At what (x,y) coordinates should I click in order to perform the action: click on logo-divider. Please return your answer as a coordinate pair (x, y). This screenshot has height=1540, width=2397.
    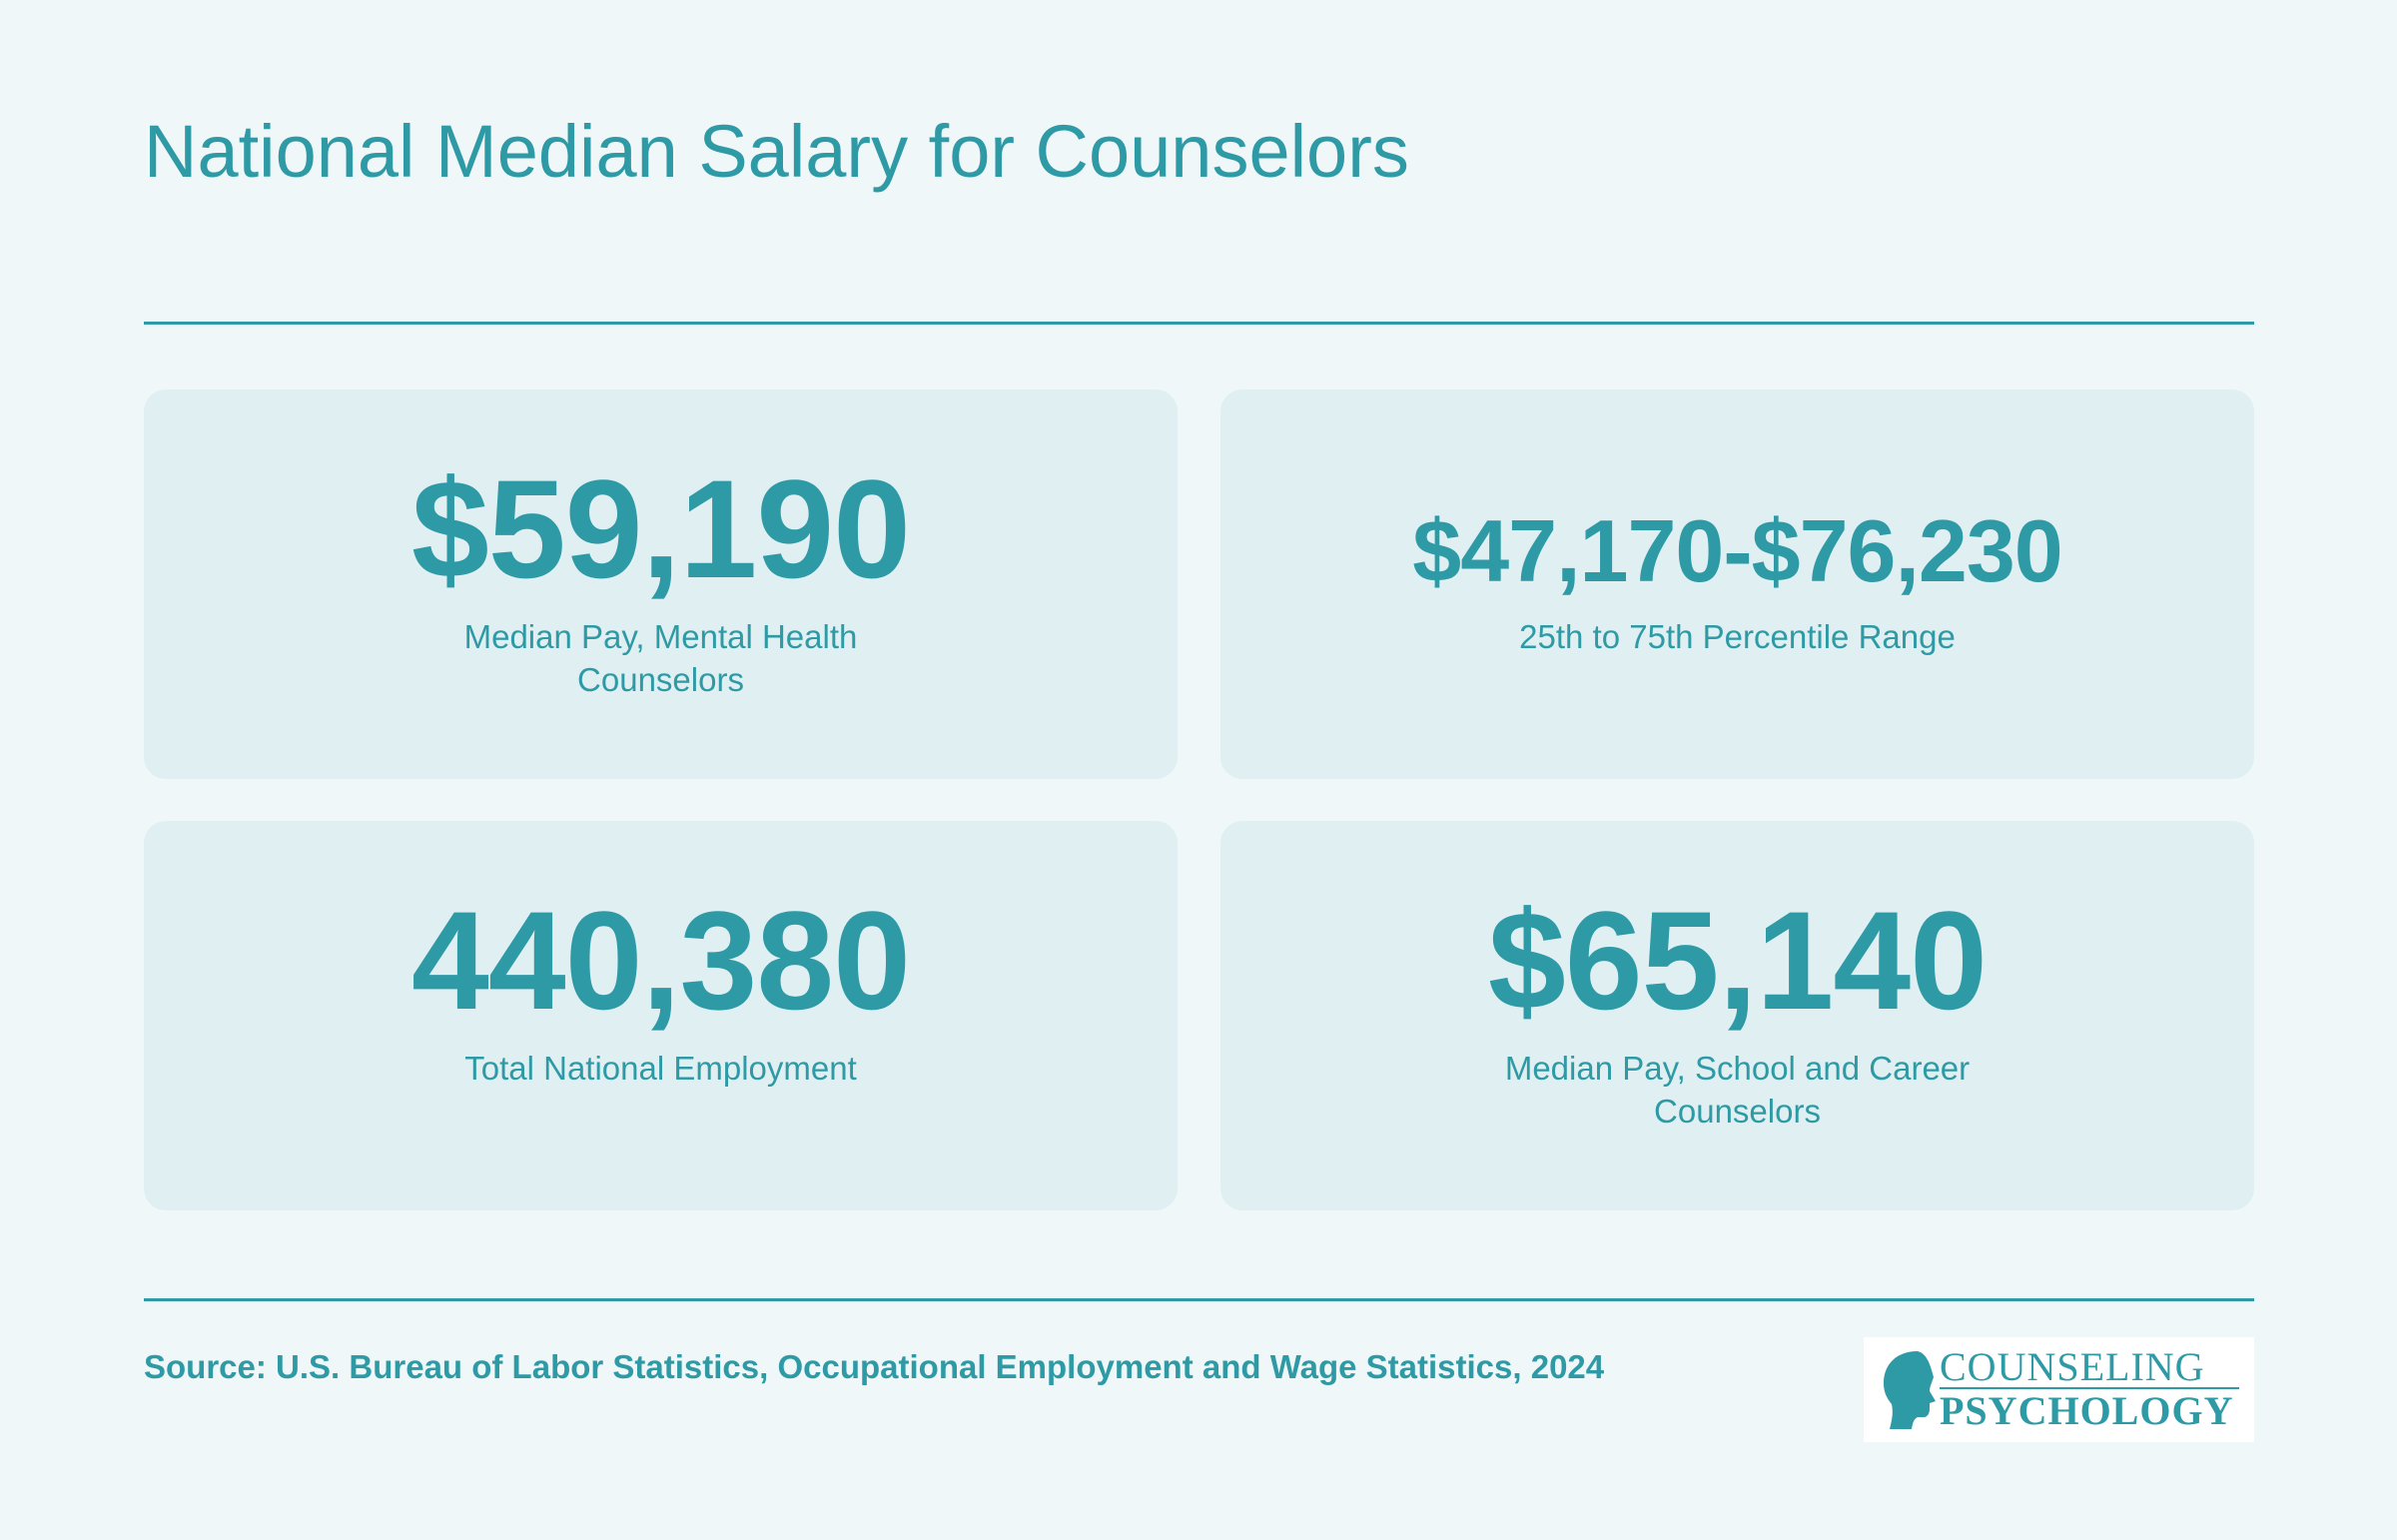
    Looking at the image, I should click on (2089, 1388).